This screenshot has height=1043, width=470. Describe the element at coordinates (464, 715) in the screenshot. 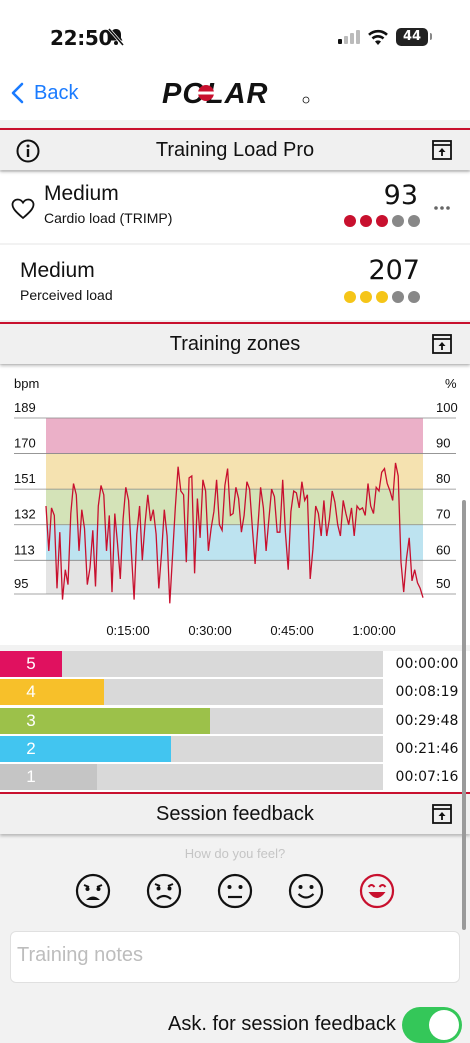

I see `scrollbar` at that location.